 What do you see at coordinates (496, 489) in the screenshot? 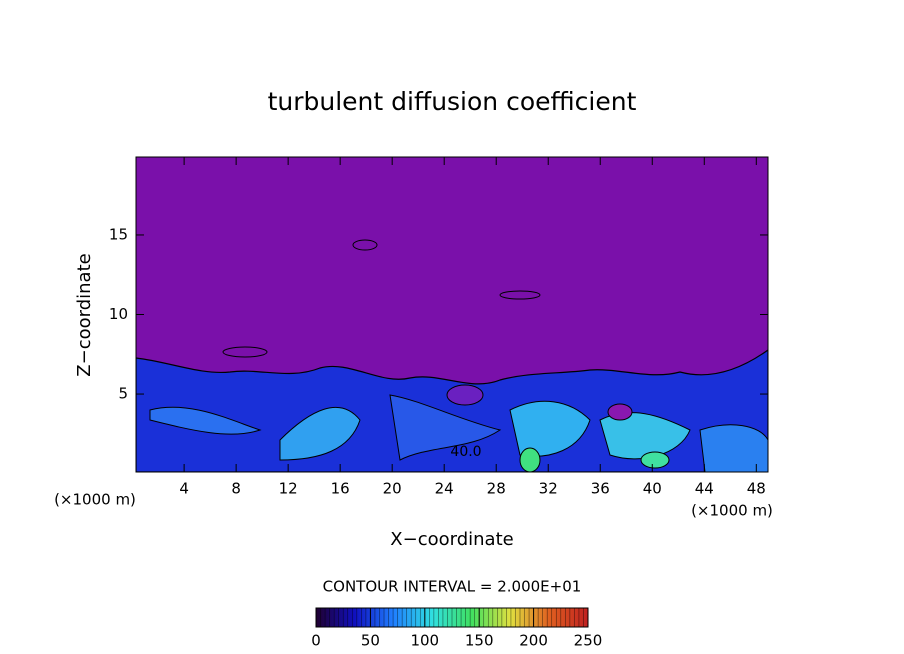
I see `x-tick-label: 28` at bounding box center [496, 489].